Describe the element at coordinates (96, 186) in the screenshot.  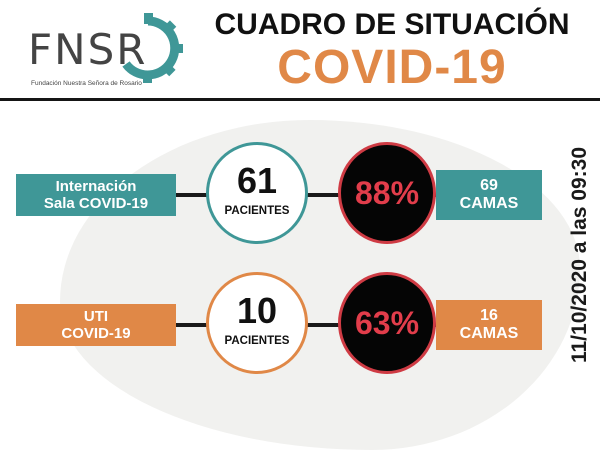
I see `unit-label-line1: Internación` at that location.